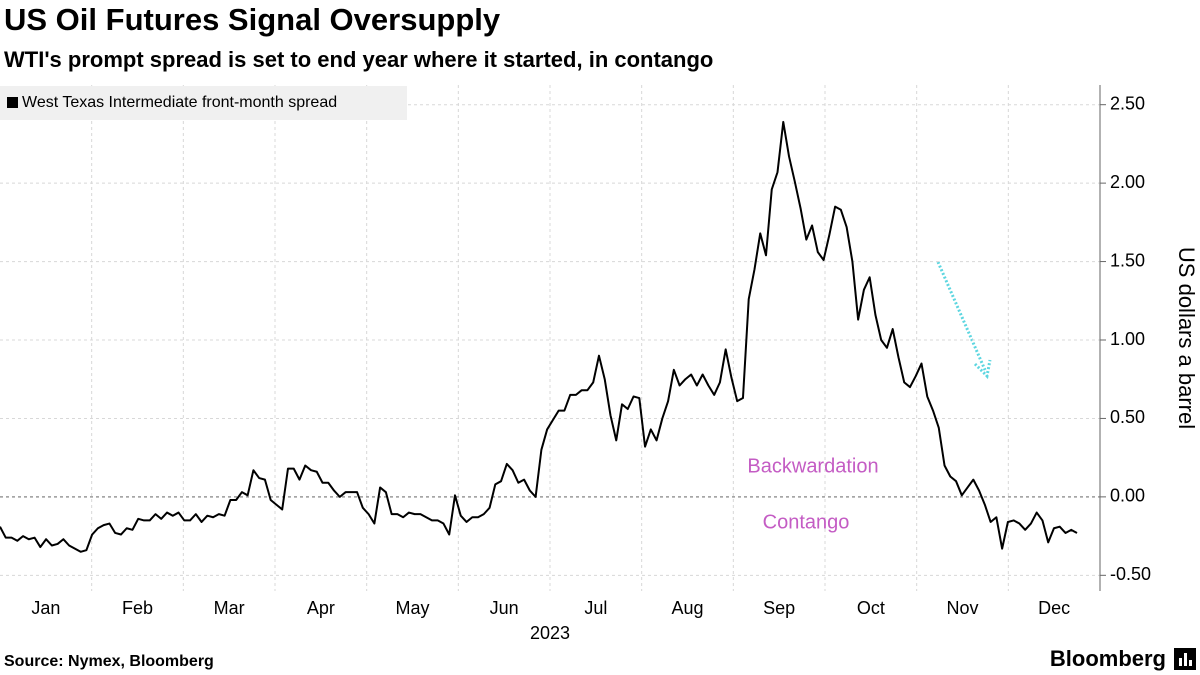  Describe the element at coordinates (964, 320) in the screenshot. I see `trend-arrow` at that location.